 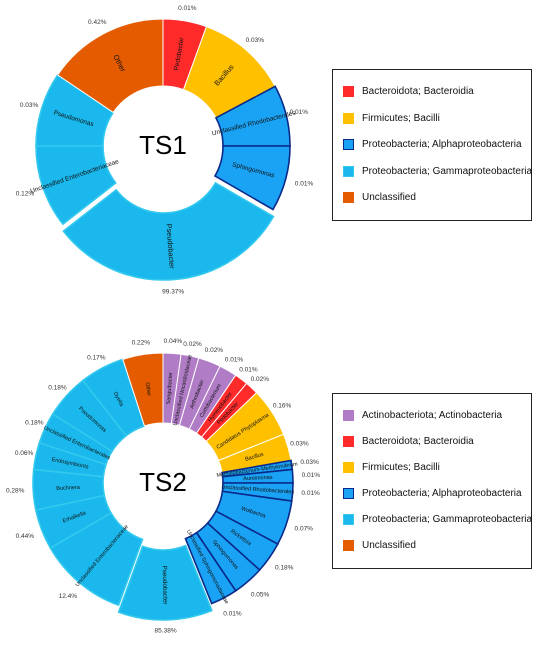 I want to click on slice-value-label: 85.38%, so click(x=166, y=631).